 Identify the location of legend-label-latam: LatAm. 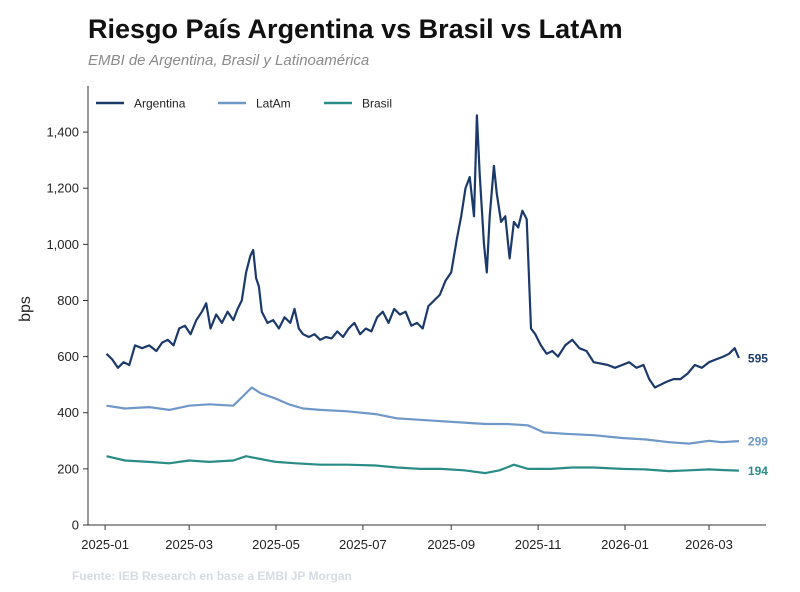
(273, 104).